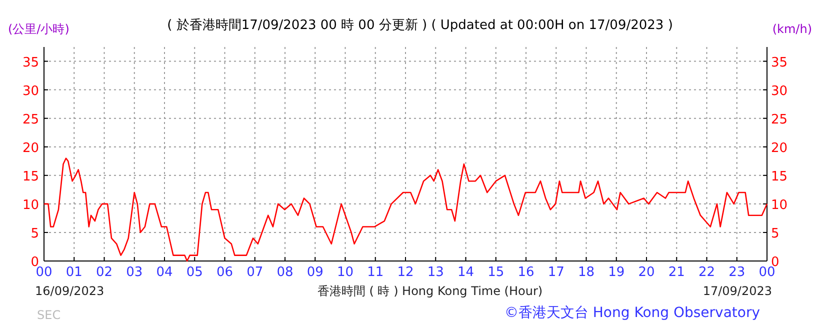 This screenshot has height=324, width=819. Describe the element at coordinates (30, 176) in the screenshot. I see `y-tick-label: 15` at that location.